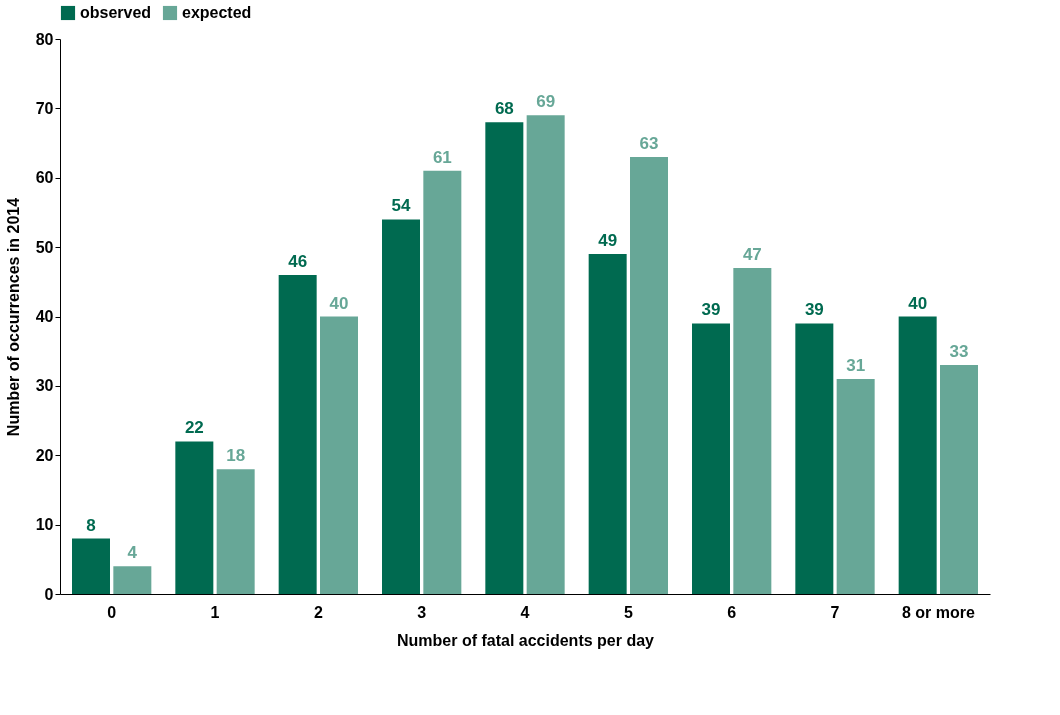  Describe the element at coordinates (959, 352) in the screenshot. I see `data-label: 33` at that location.